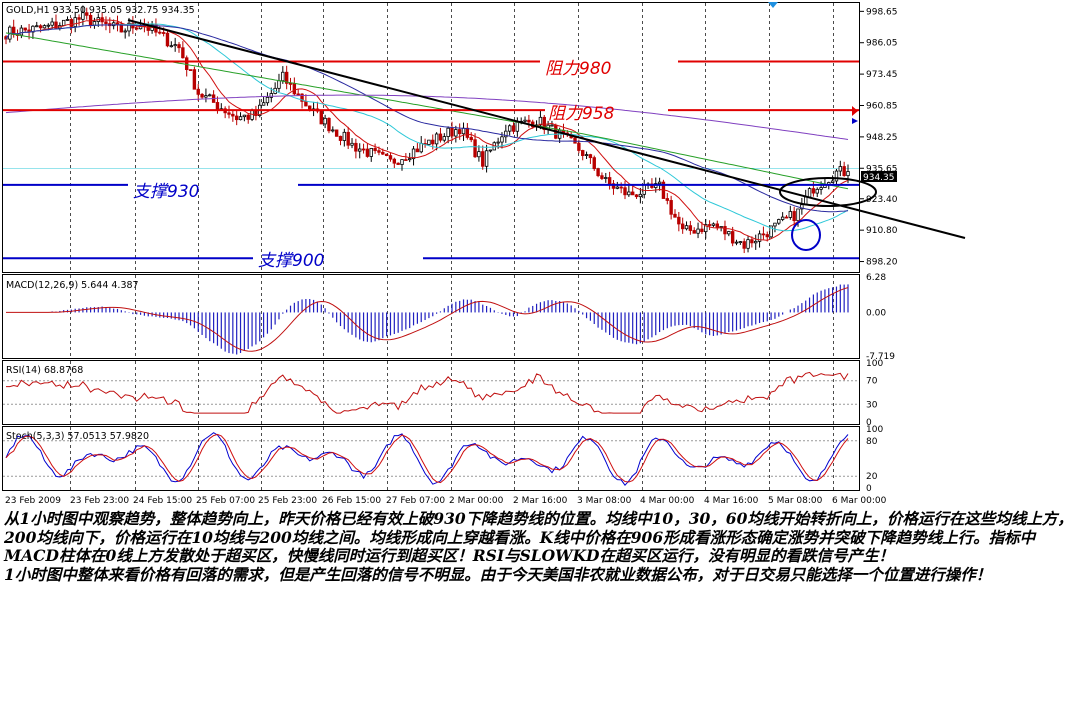 This screenshot has height=720, width=1089. What do you see at coordinates (869, 423) in the screenshot?
I see `rsi-tick-label: 0` at bounding box center [869, 423].